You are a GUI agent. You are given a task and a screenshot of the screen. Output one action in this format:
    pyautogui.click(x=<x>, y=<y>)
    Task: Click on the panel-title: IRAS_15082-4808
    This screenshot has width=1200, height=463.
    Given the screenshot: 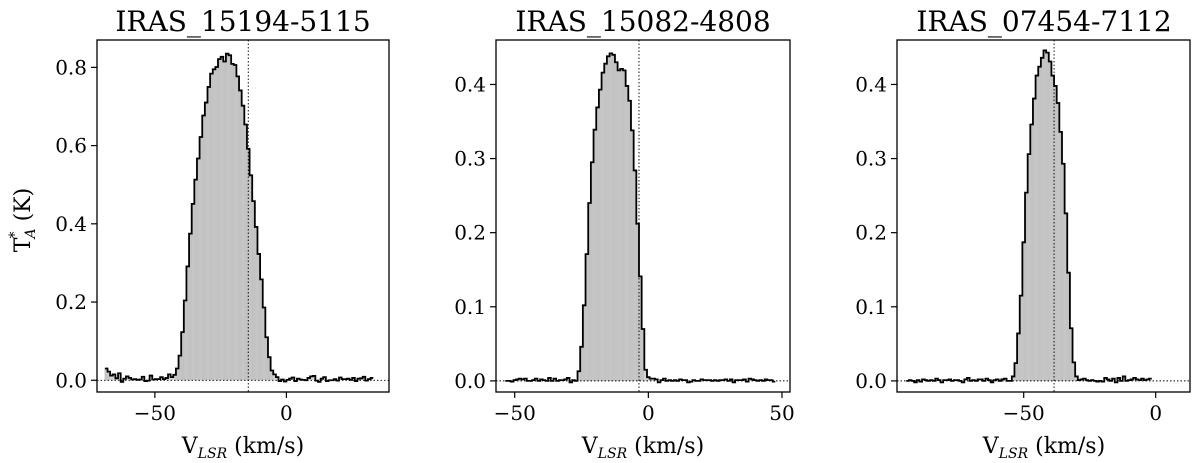 What is the action you would take?
    pyautogui.click(x=642, y=21)
    